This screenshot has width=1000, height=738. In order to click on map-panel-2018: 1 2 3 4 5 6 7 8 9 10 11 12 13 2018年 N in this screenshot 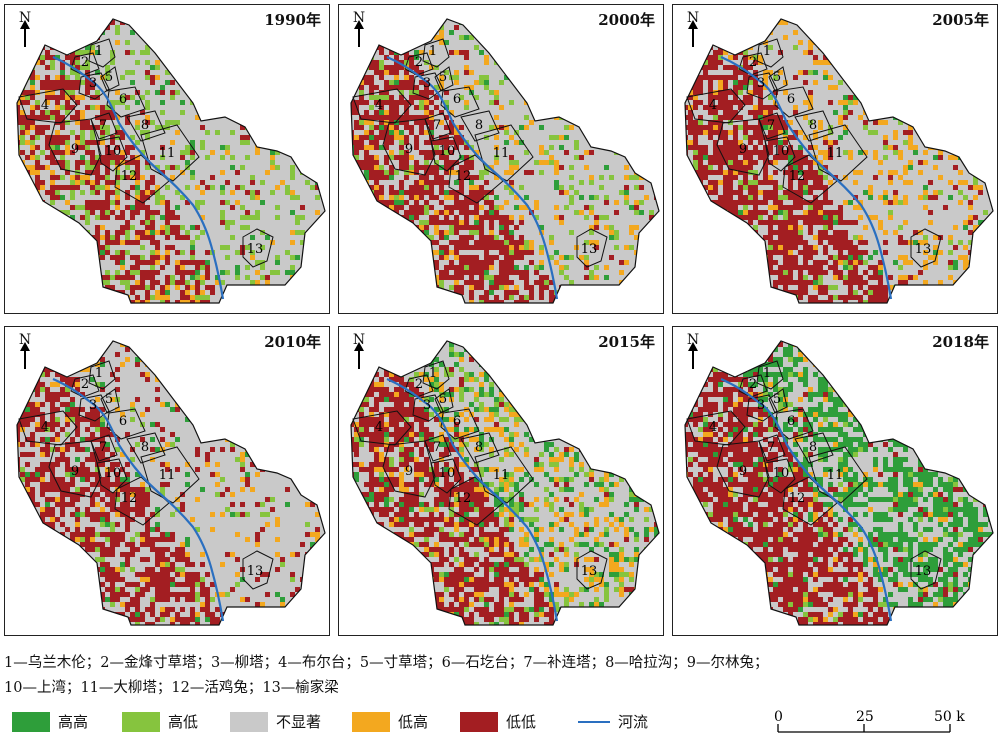, I will do `click(835, 481)`.